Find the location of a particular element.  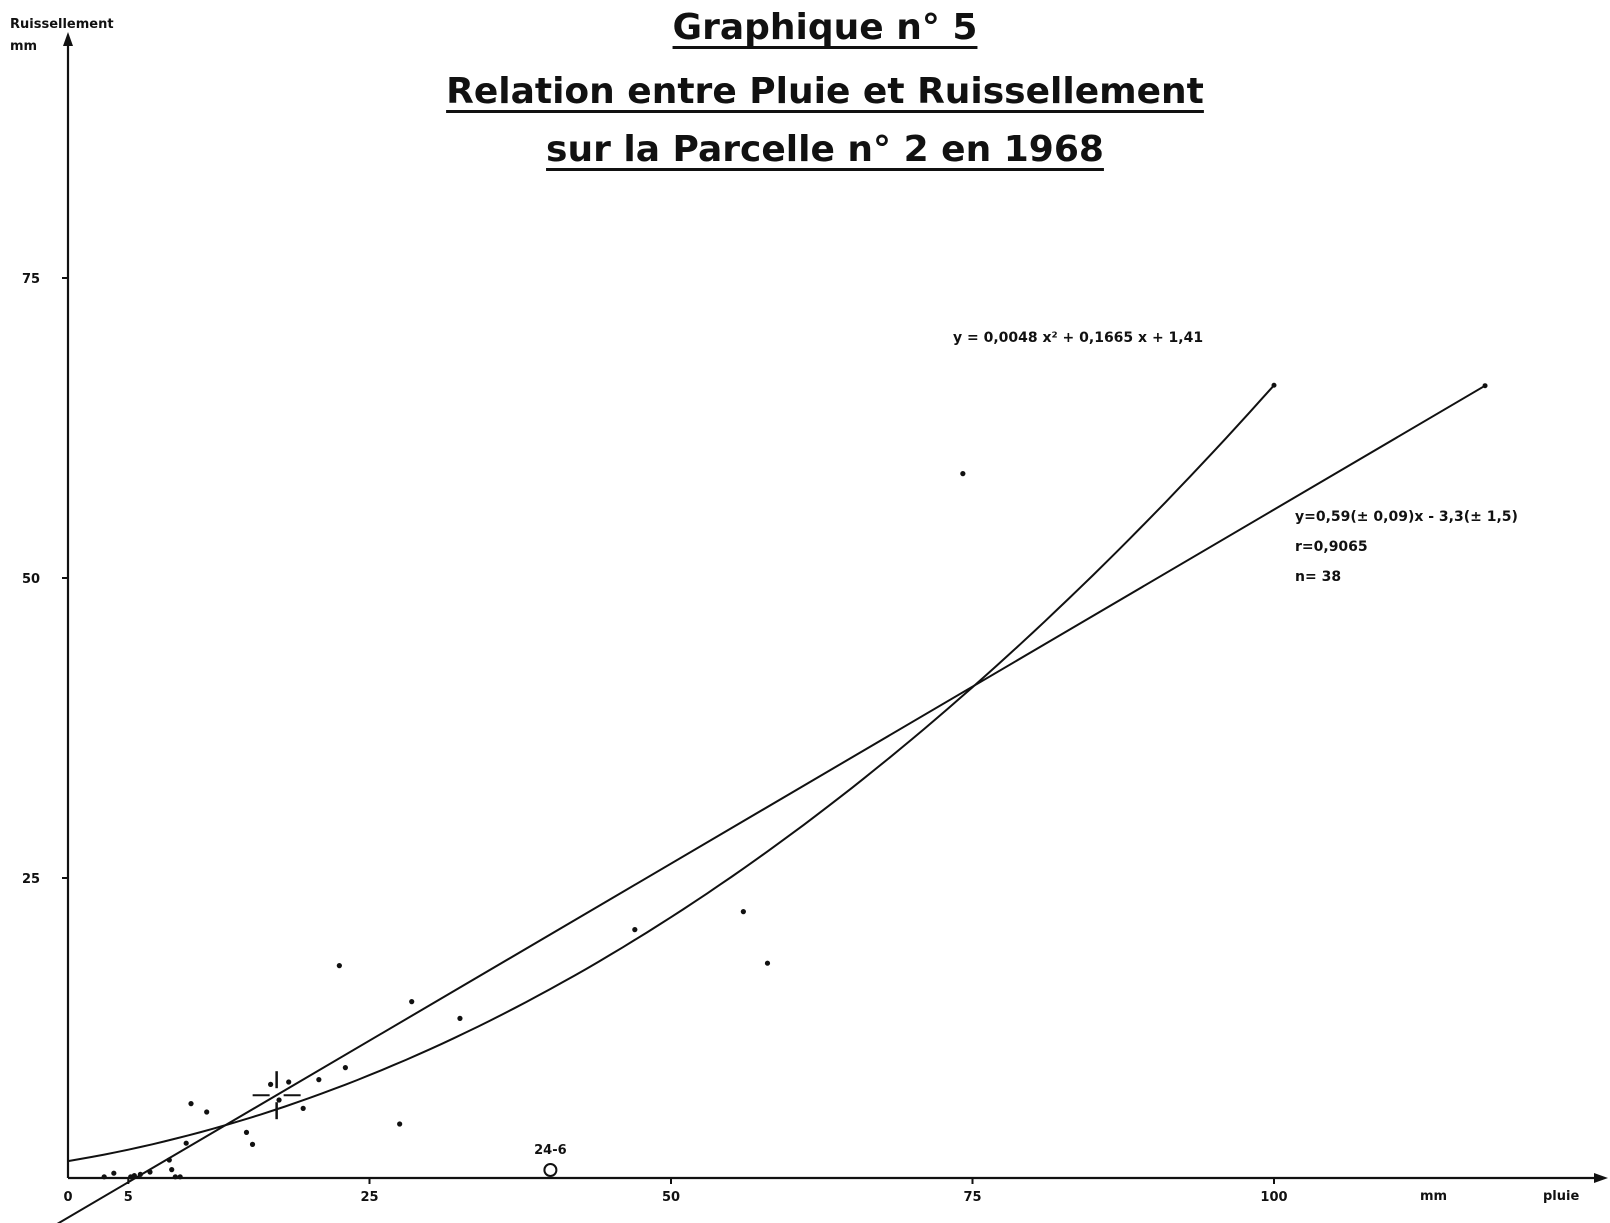

x-tick-label: 50 is located at coordinates (671, 1197).